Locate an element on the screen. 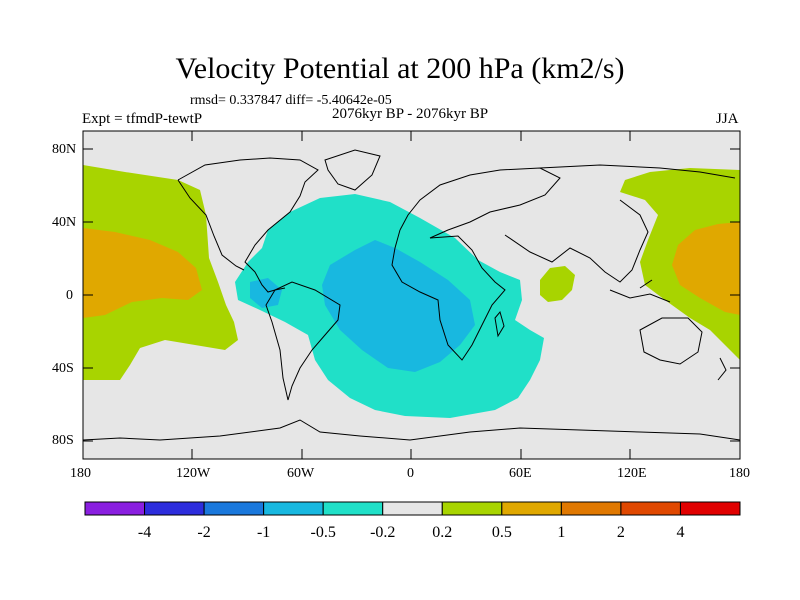 Image resolution: width=800 pixels, height=600 pixels. coast-maritime is located at coordinates (640, 291).